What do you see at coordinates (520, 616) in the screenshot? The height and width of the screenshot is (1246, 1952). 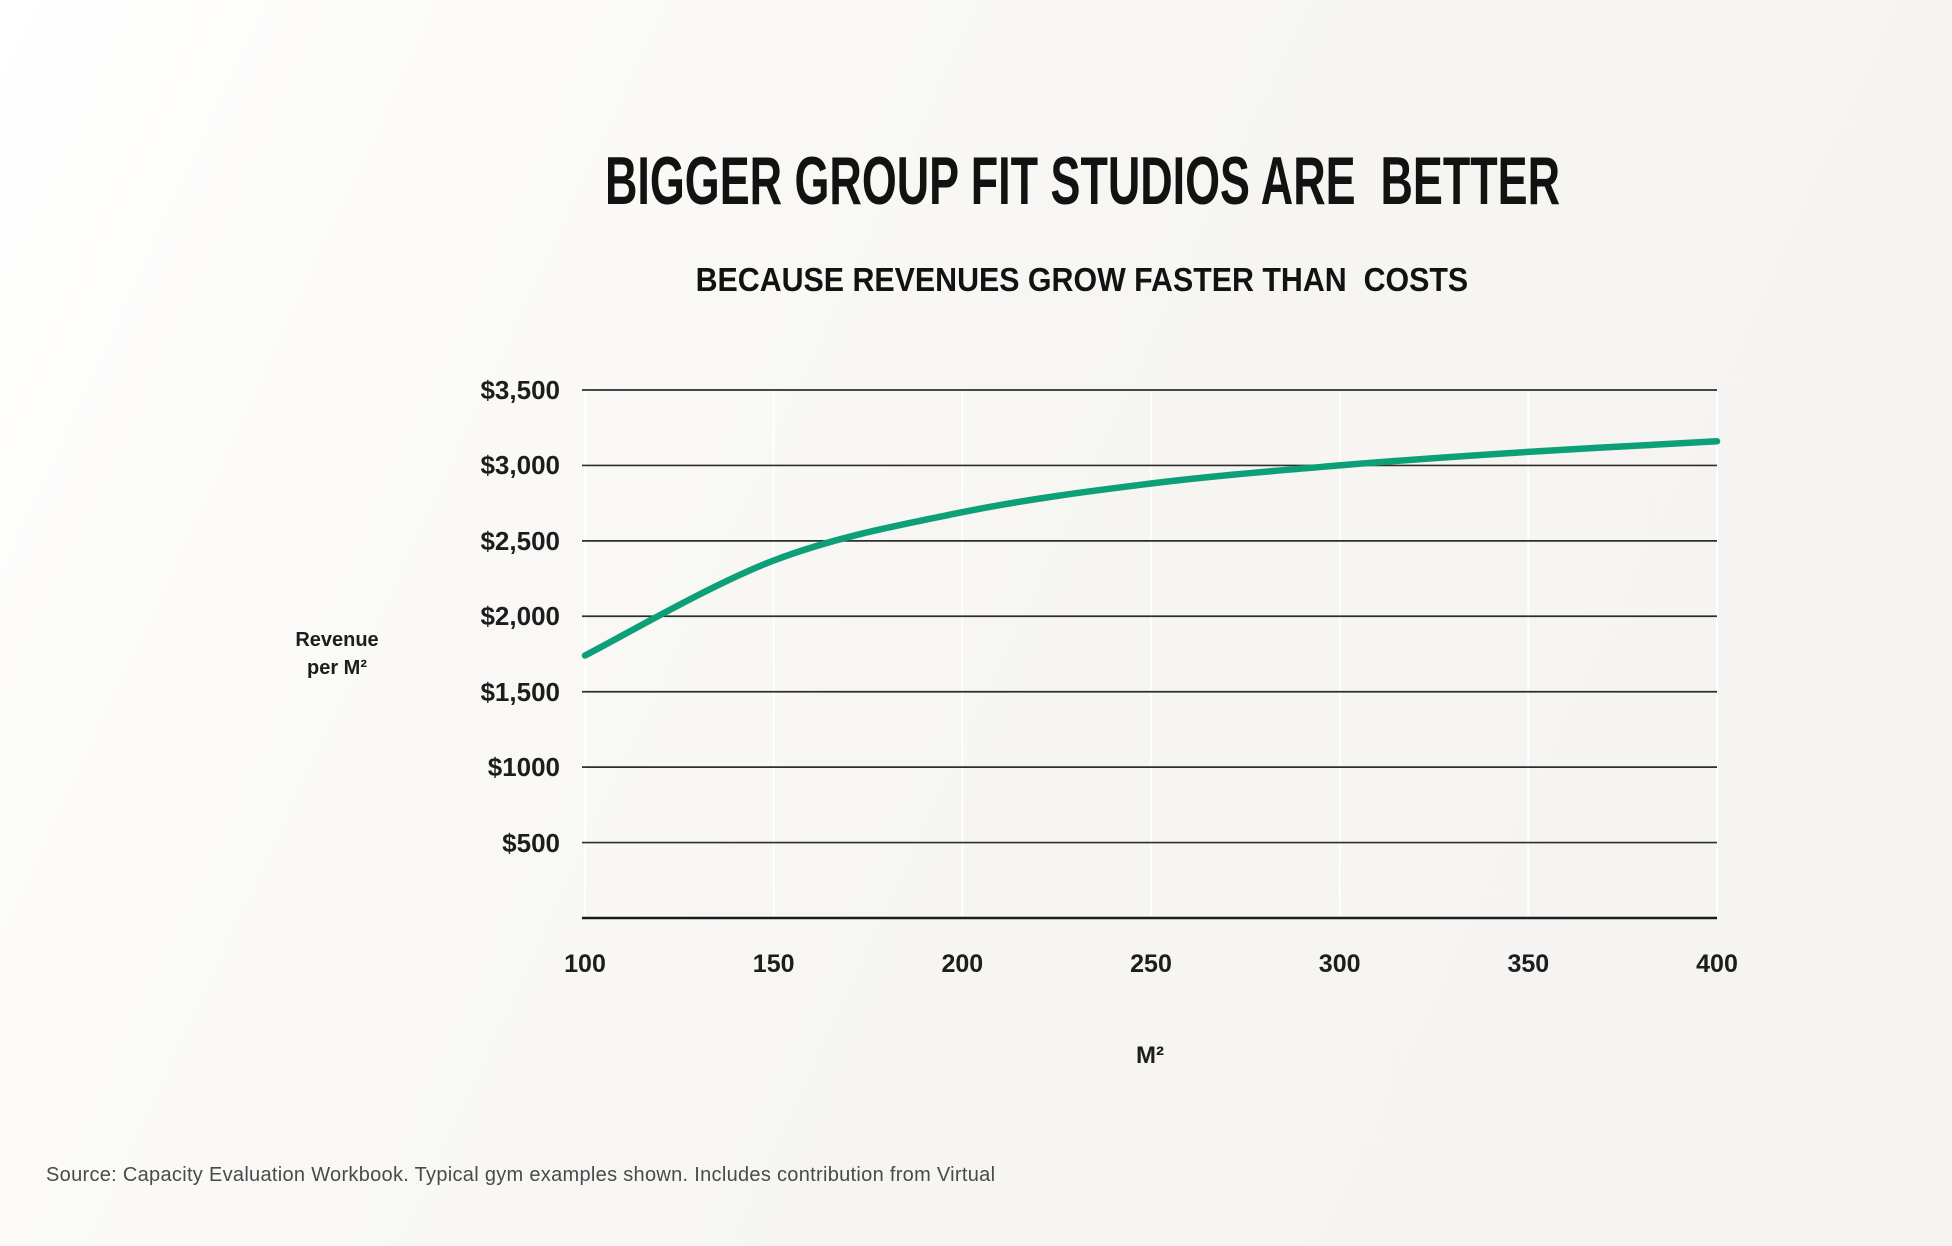 I see `y-tick-label: $2,000` at bounding box center [520, 616].